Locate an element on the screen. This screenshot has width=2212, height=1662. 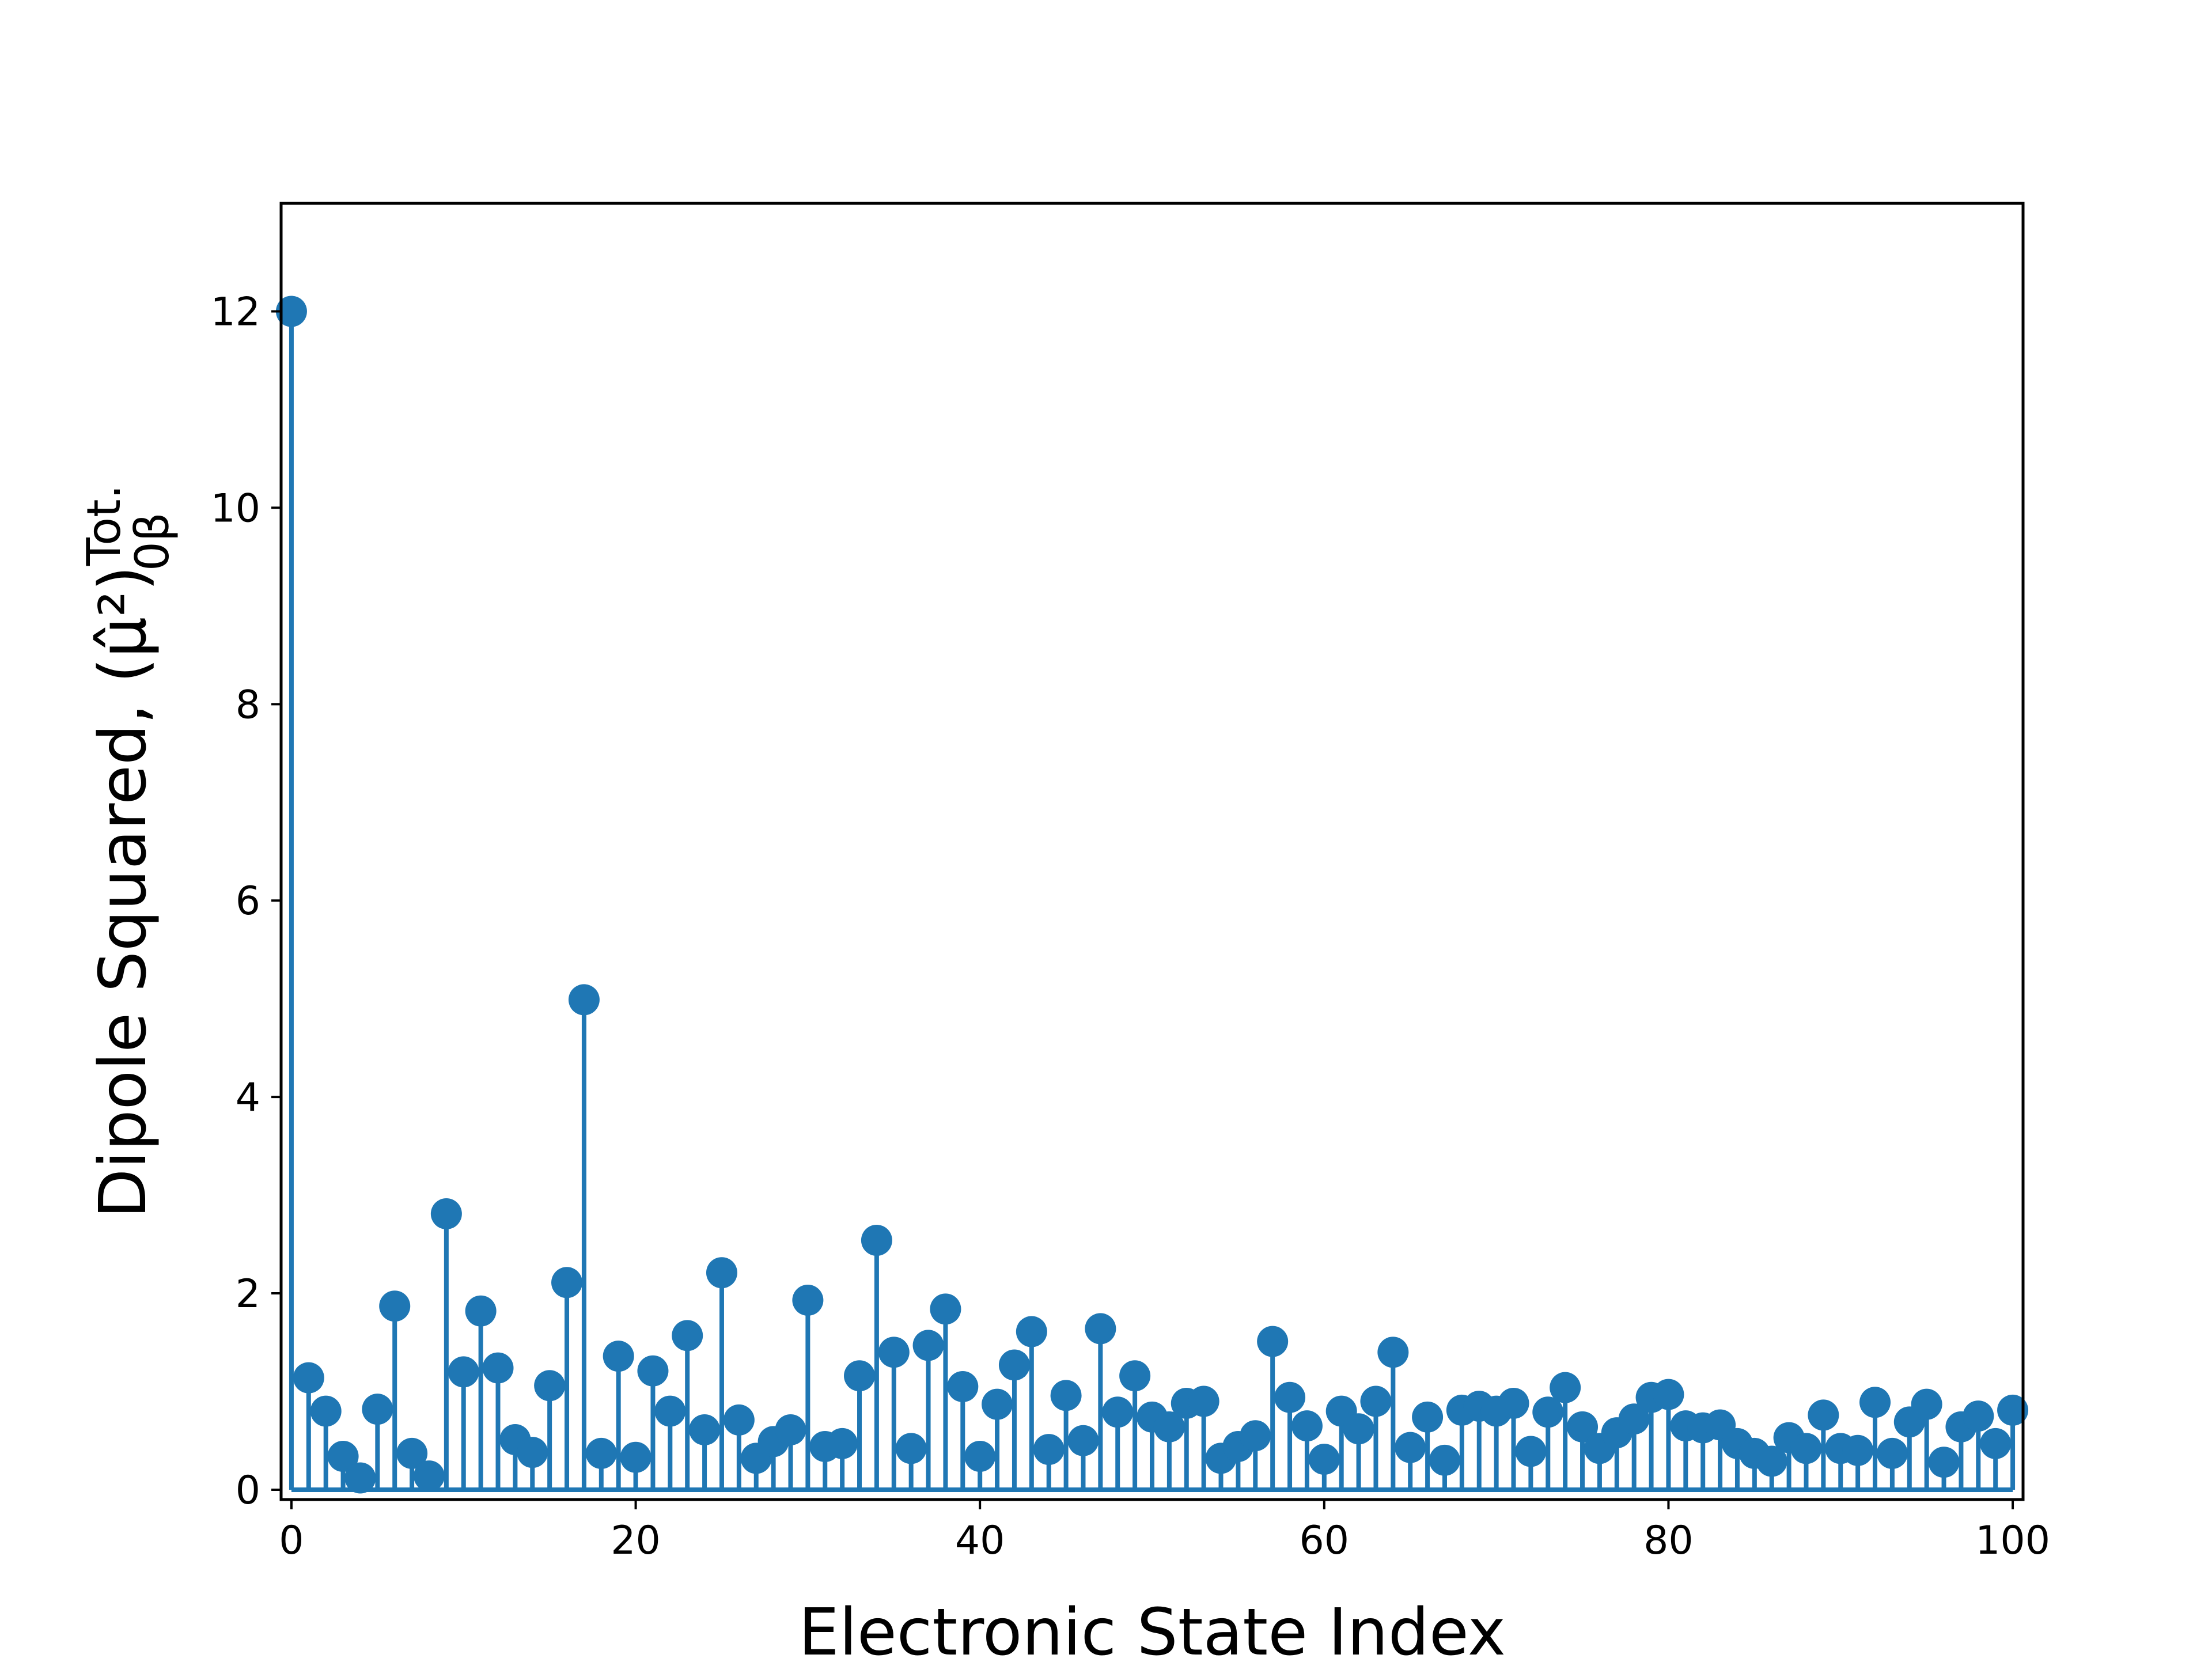
y-axis-label-subscript: 0β is located at coordinates (152, 541).